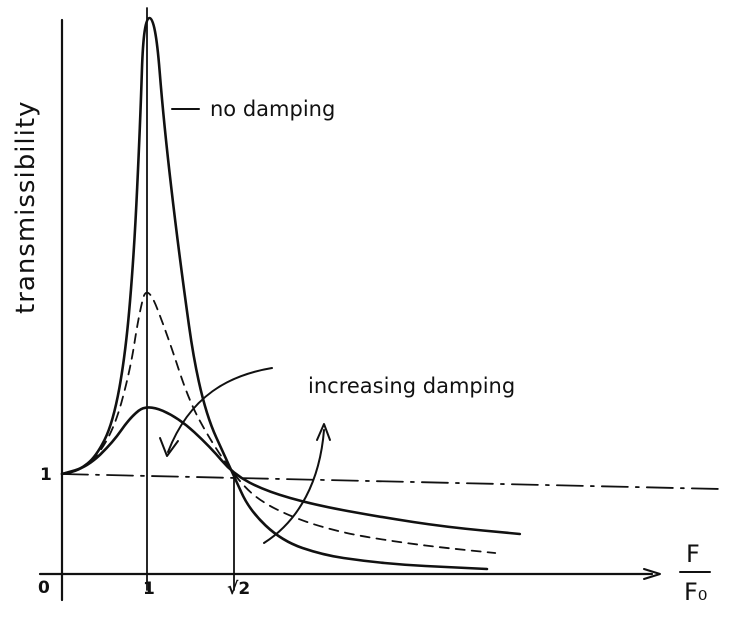 The height and width of the screenshot is (618, 730). Describe the element at coordinates (44, 588) in the screenshot. I see `x-tick-label-0: 0` at that location.